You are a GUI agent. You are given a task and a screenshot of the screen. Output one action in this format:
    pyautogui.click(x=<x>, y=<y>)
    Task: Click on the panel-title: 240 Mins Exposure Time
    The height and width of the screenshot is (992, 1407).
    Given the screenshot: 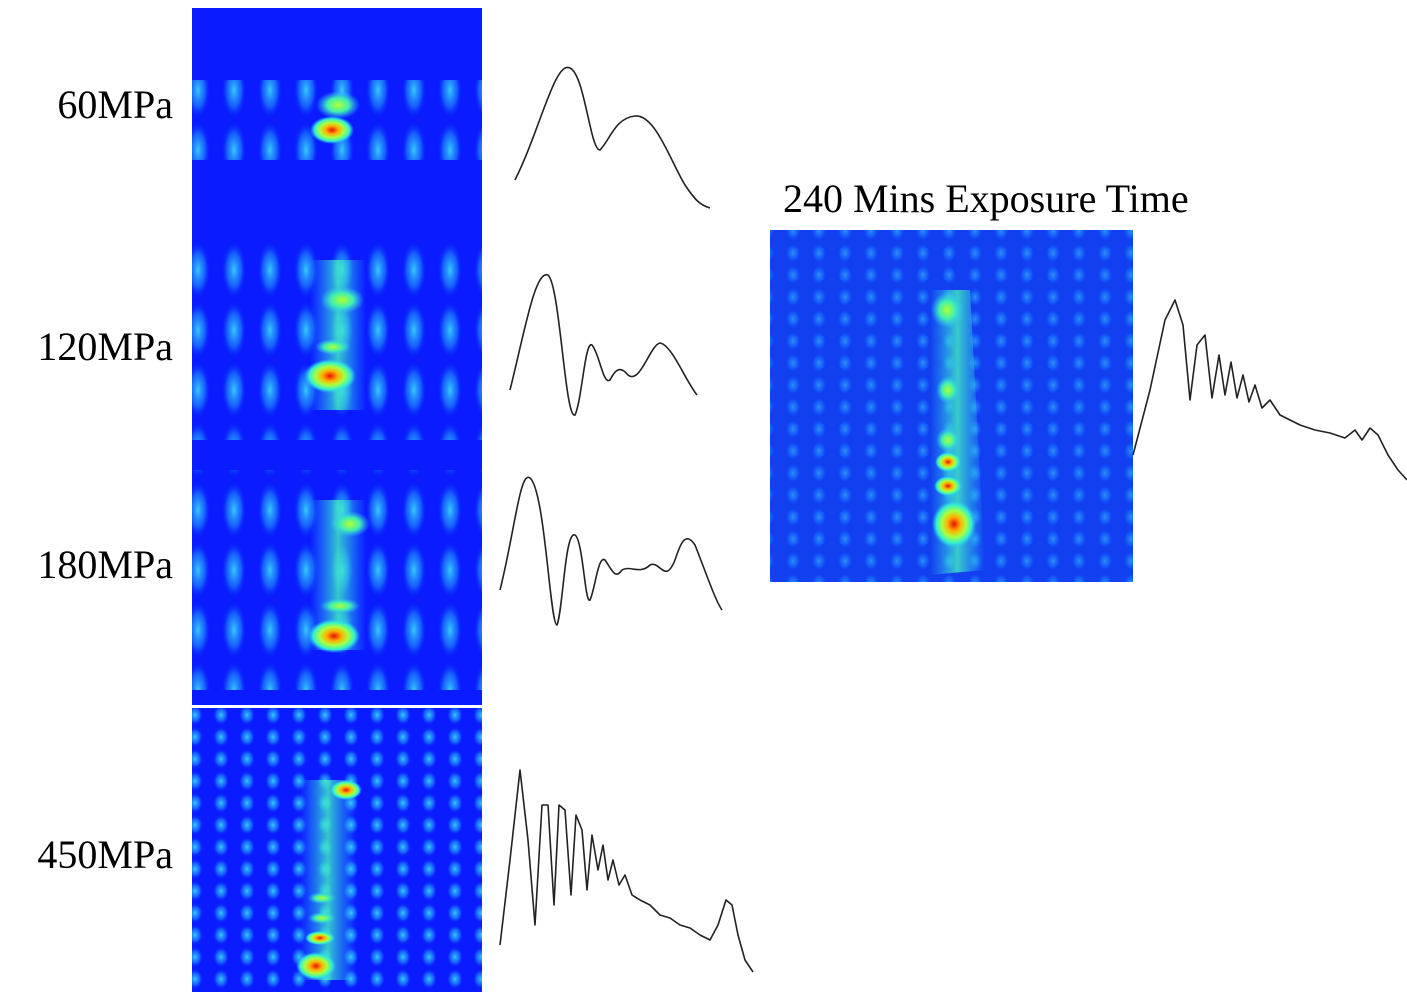 What is the action you would take?
    pyautogui.click(x=986, y=198)
    